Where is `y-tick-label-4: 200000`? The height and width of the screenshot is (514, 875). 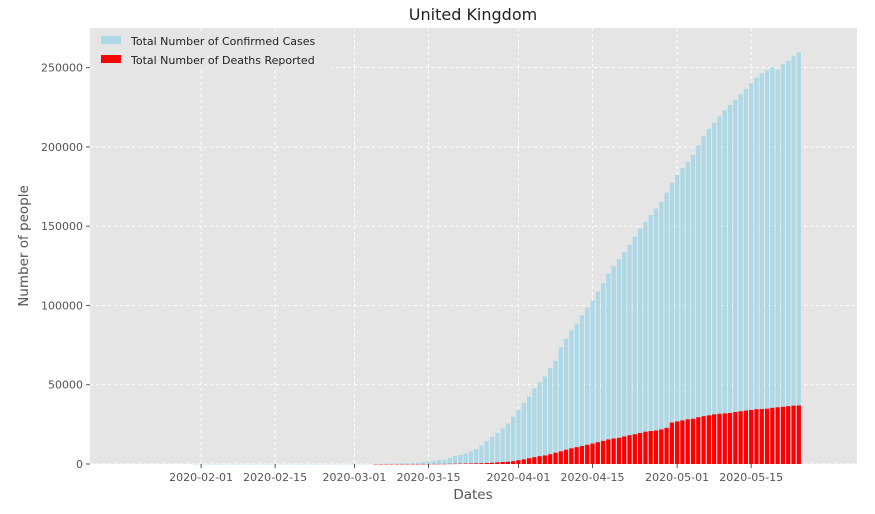 y-tick-label-4: 200000 is located at coordinates (62, 147).